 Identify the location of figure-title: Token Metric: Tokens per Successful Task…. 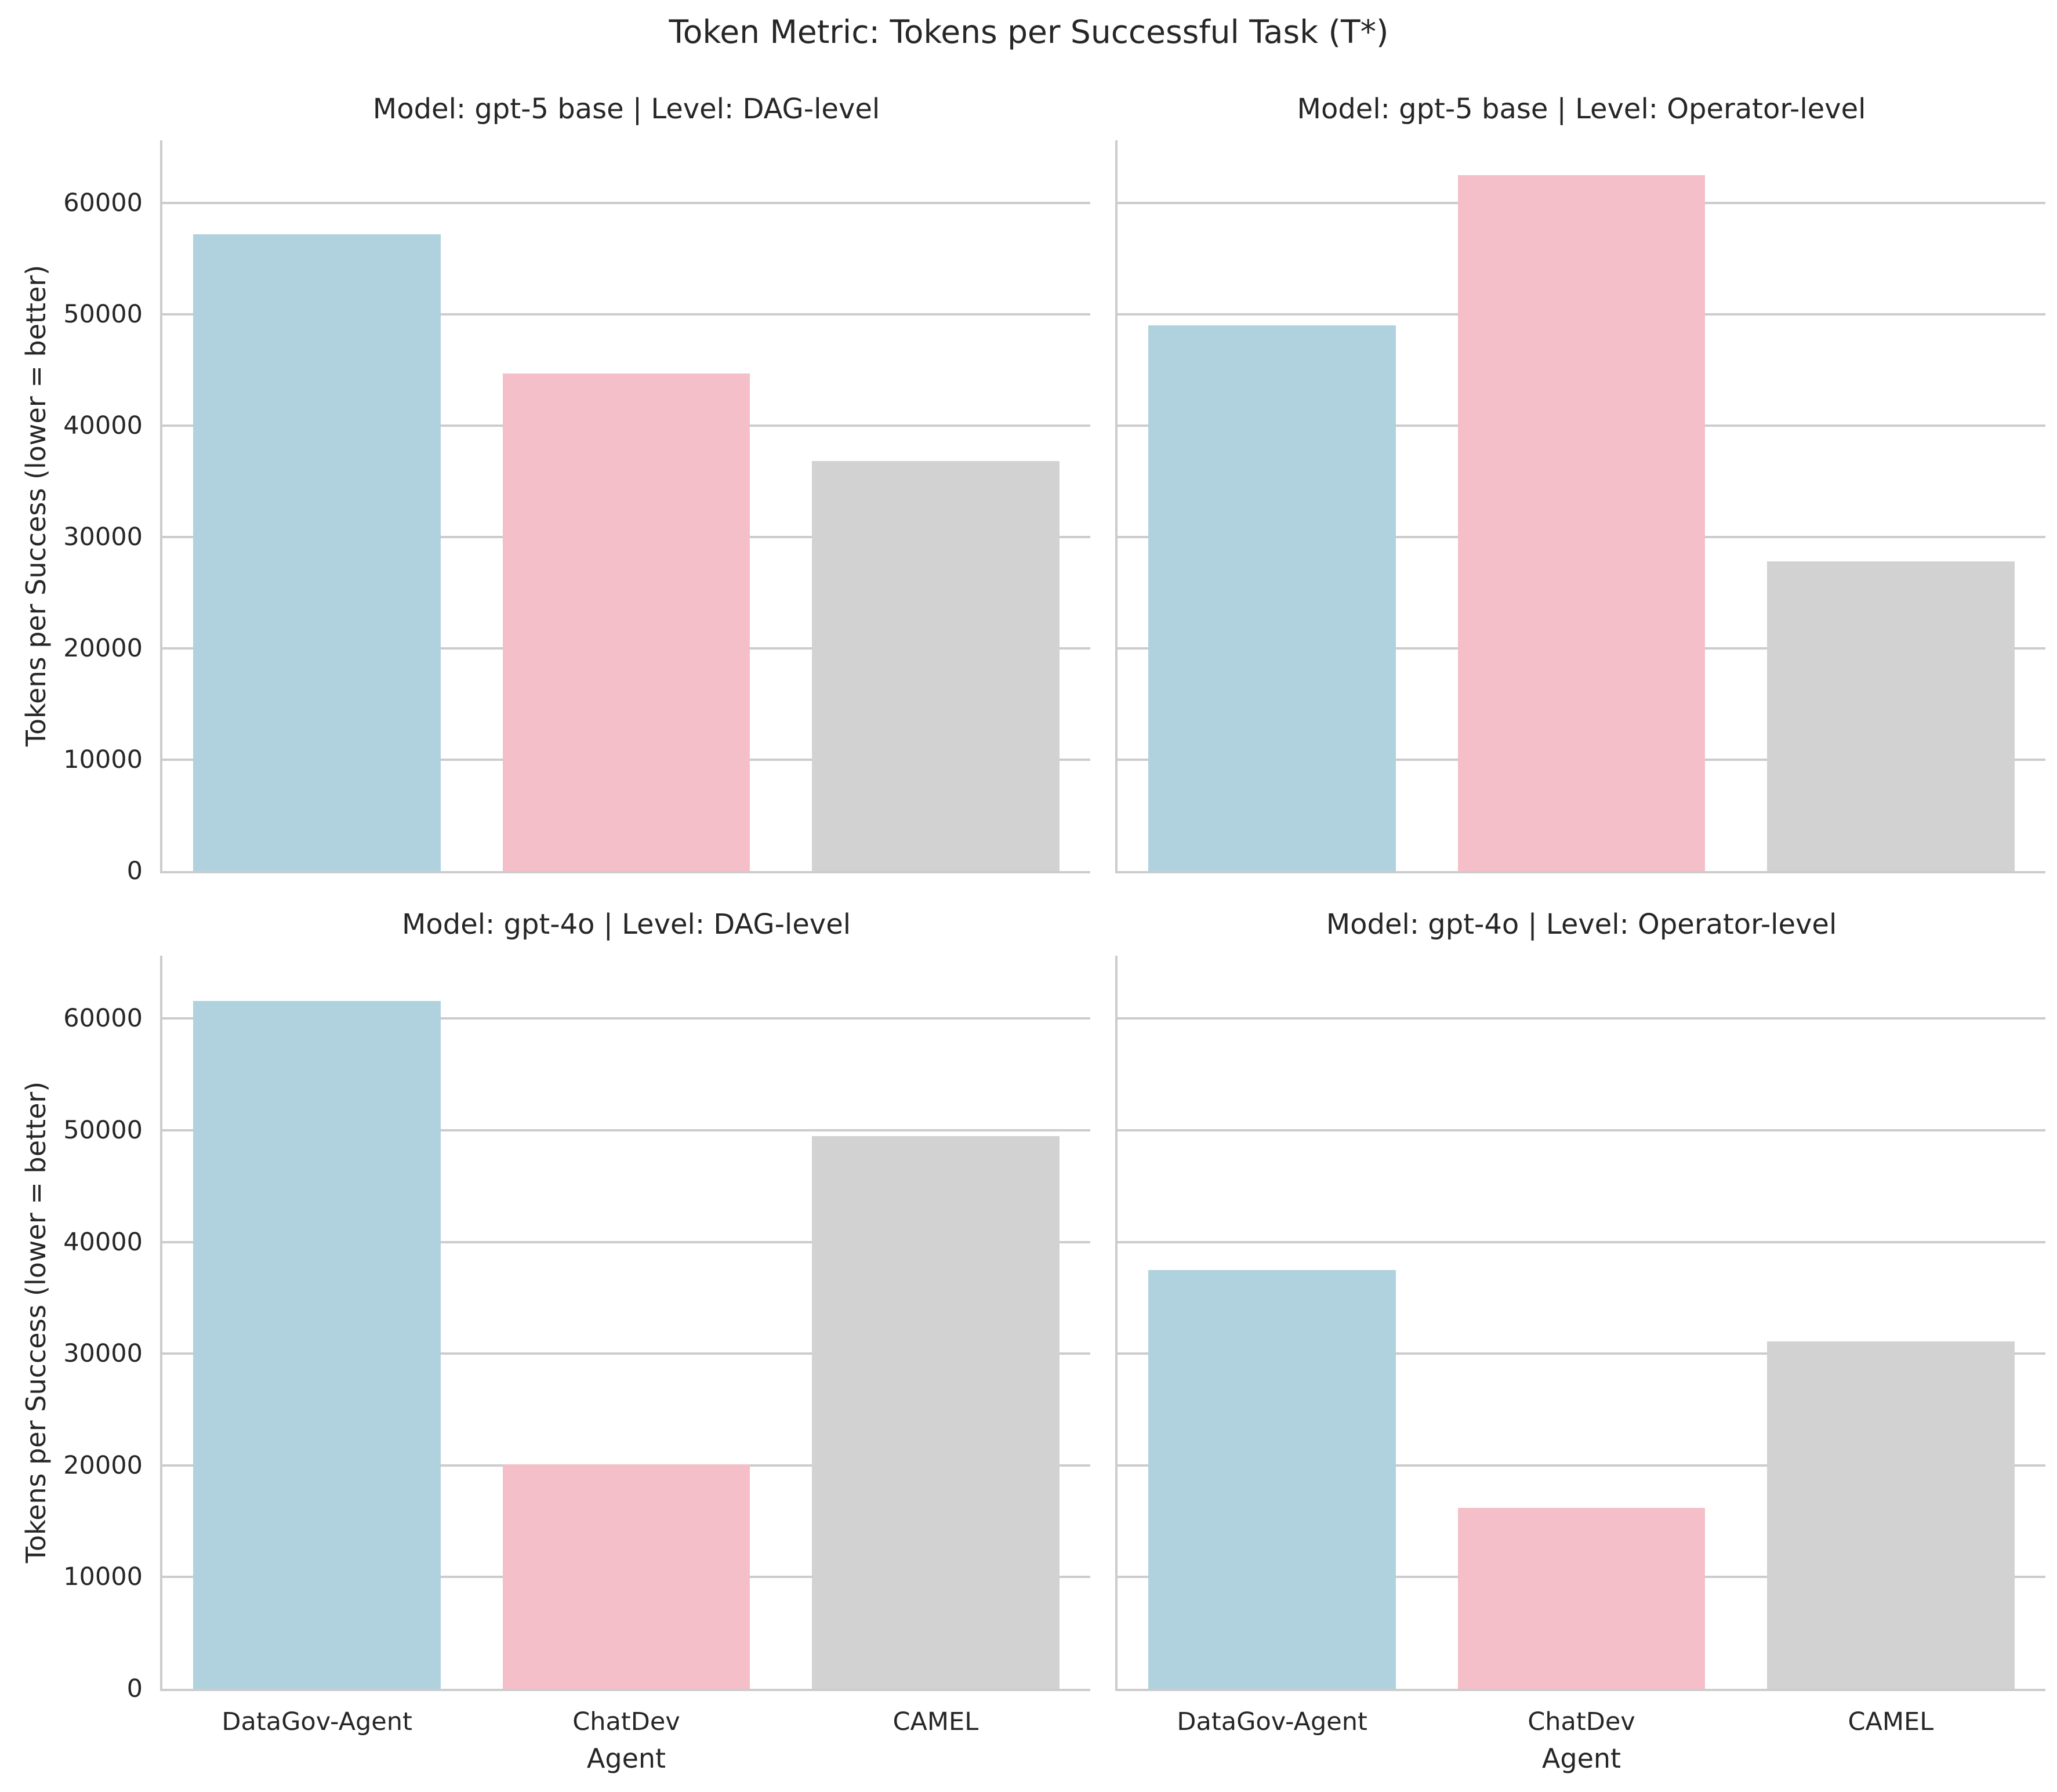
(1029, 31).